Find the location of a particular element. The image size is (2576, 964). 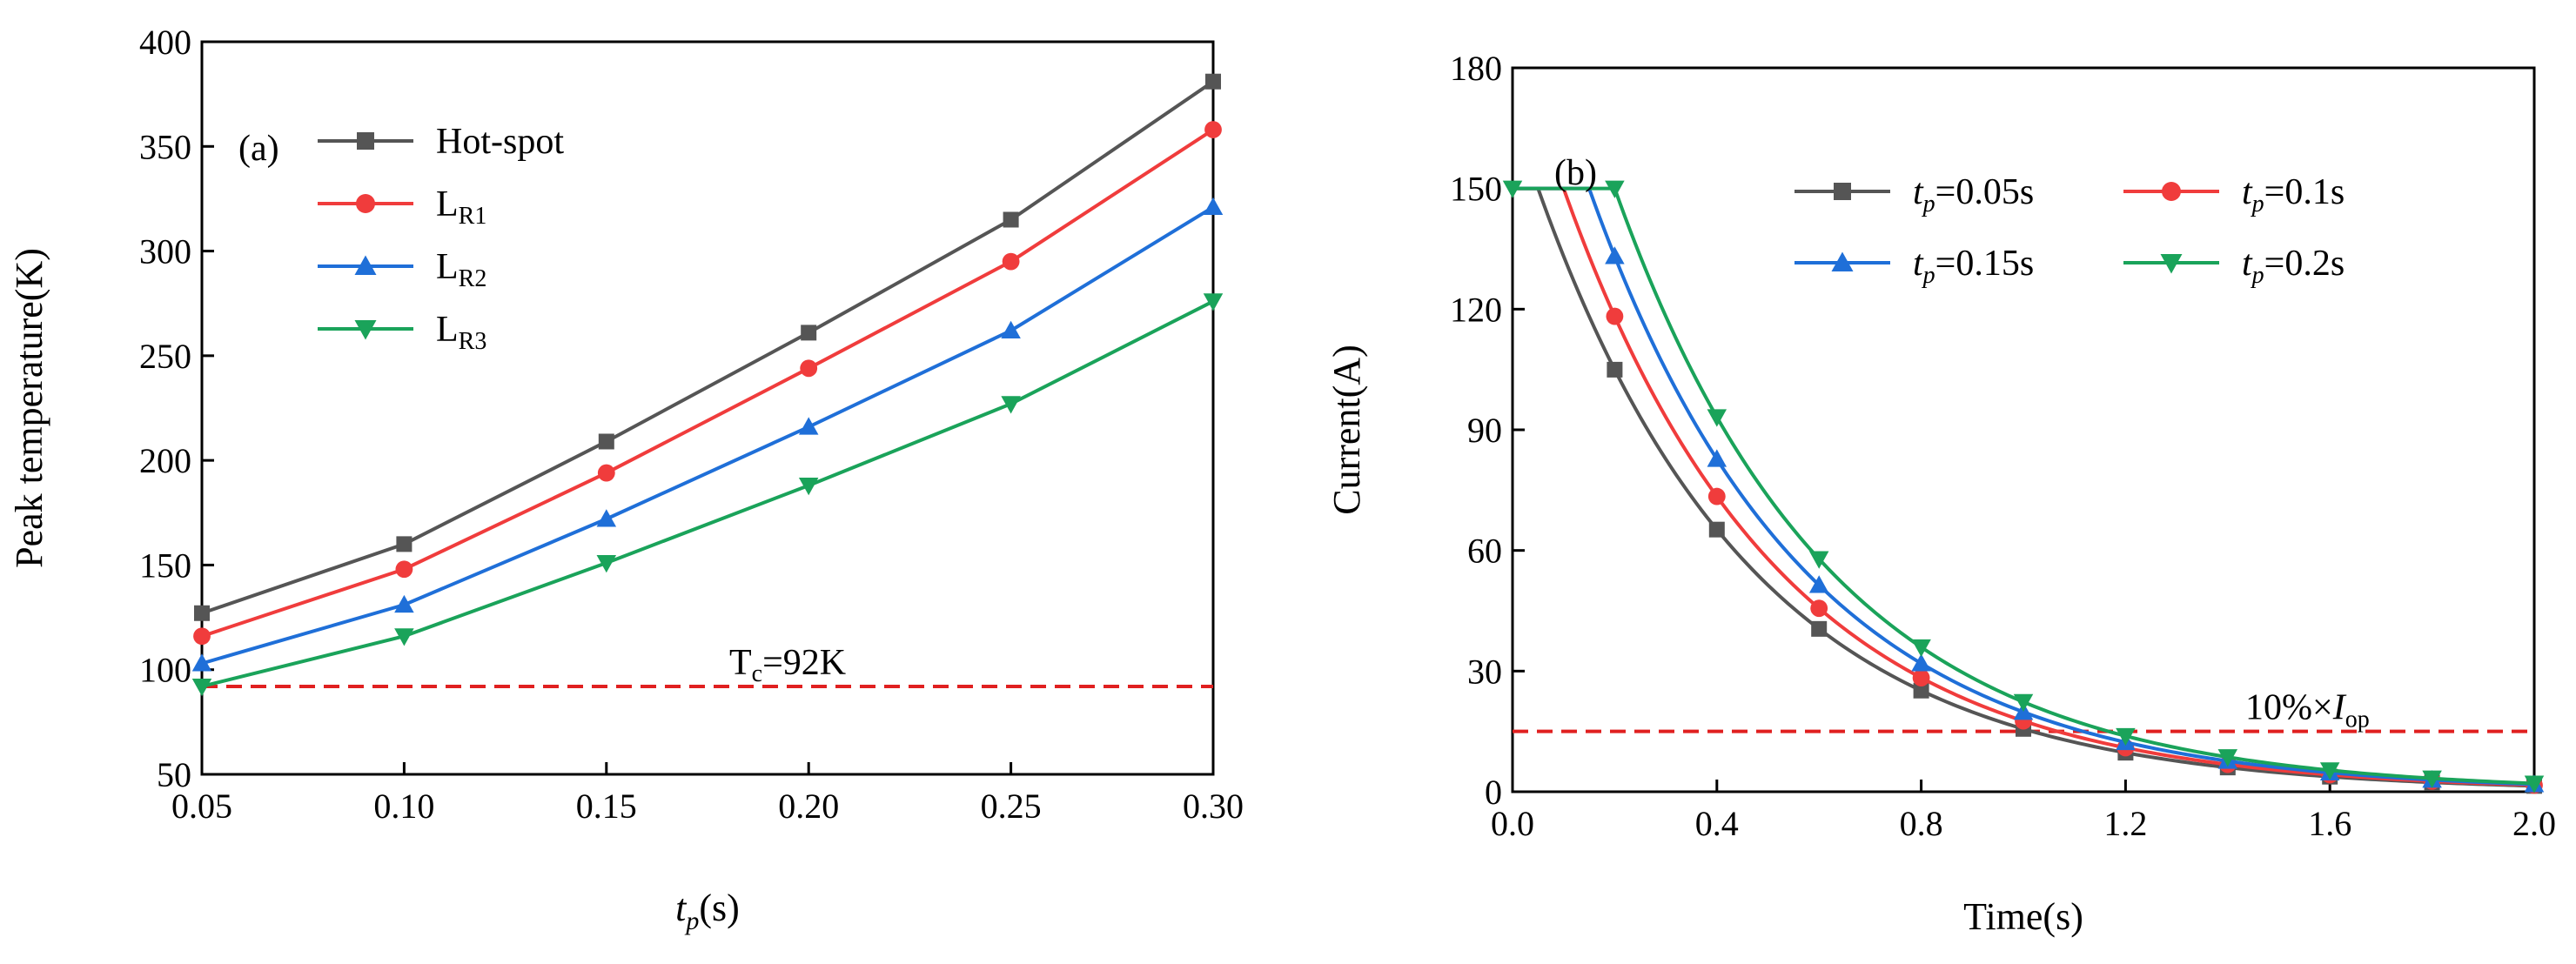

legend-label-1: tp=0.1s is located at coordinates (2293, 195).